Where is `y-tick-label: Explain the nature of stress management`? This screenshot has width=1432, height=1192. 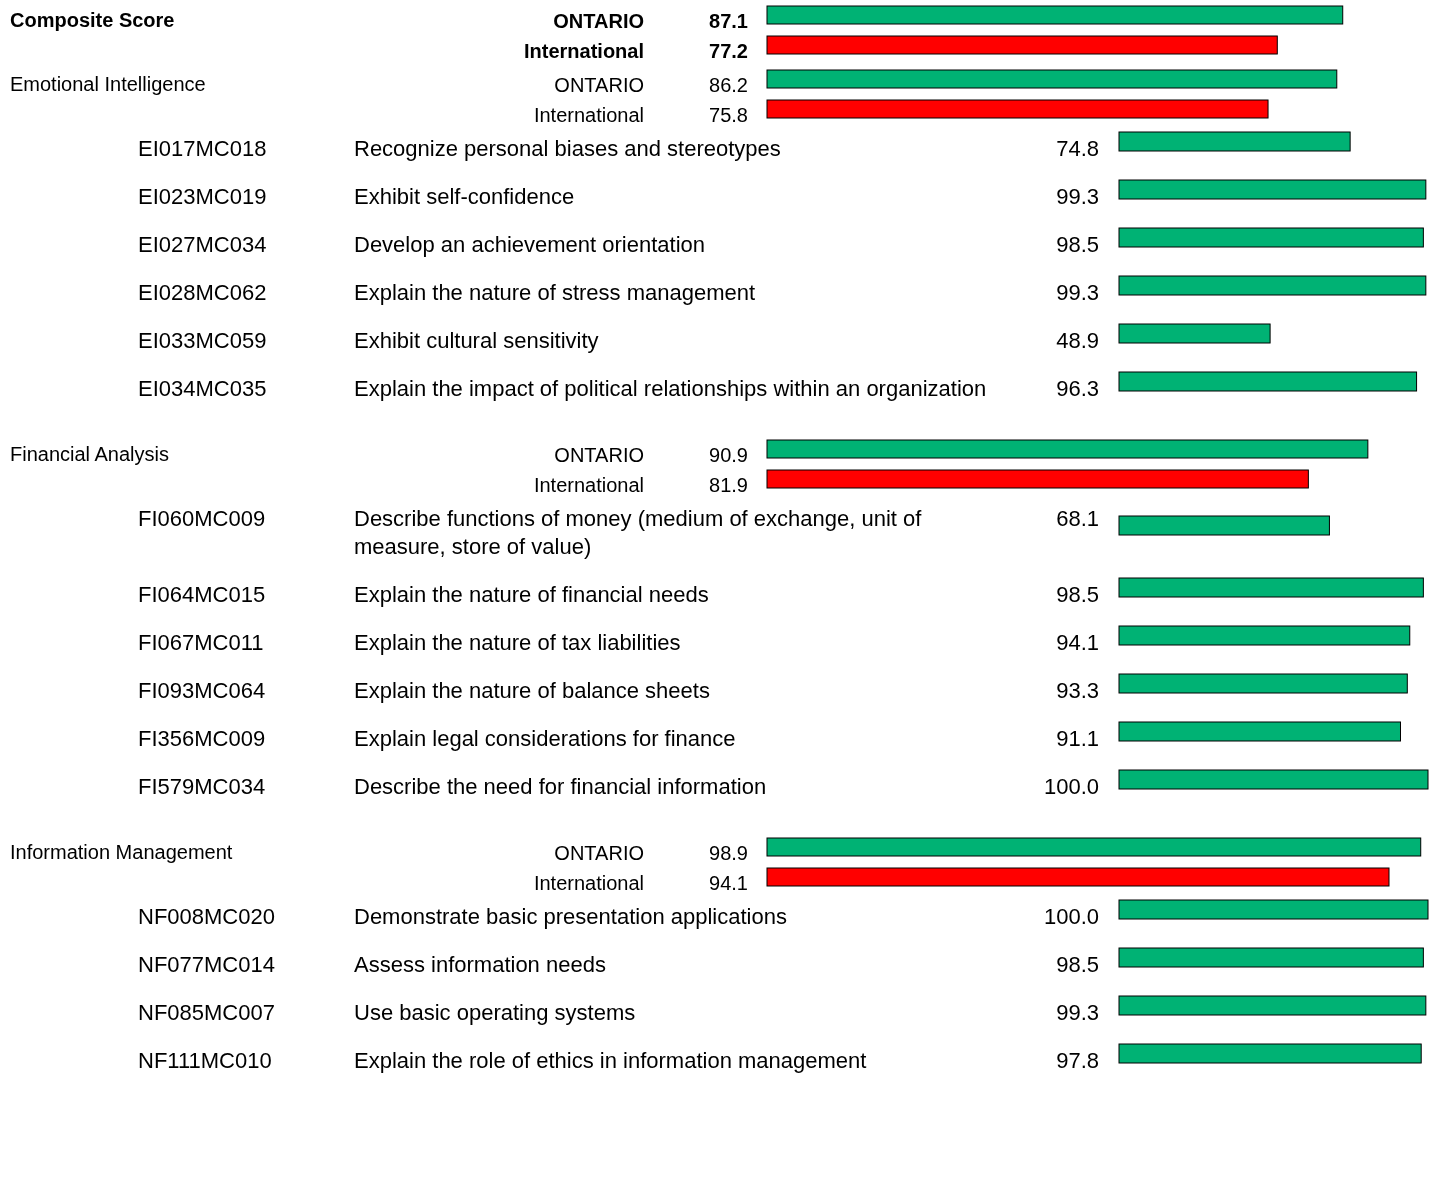 y-tick-label: Explain the nature of stress management is located at coordinates (555, 292).